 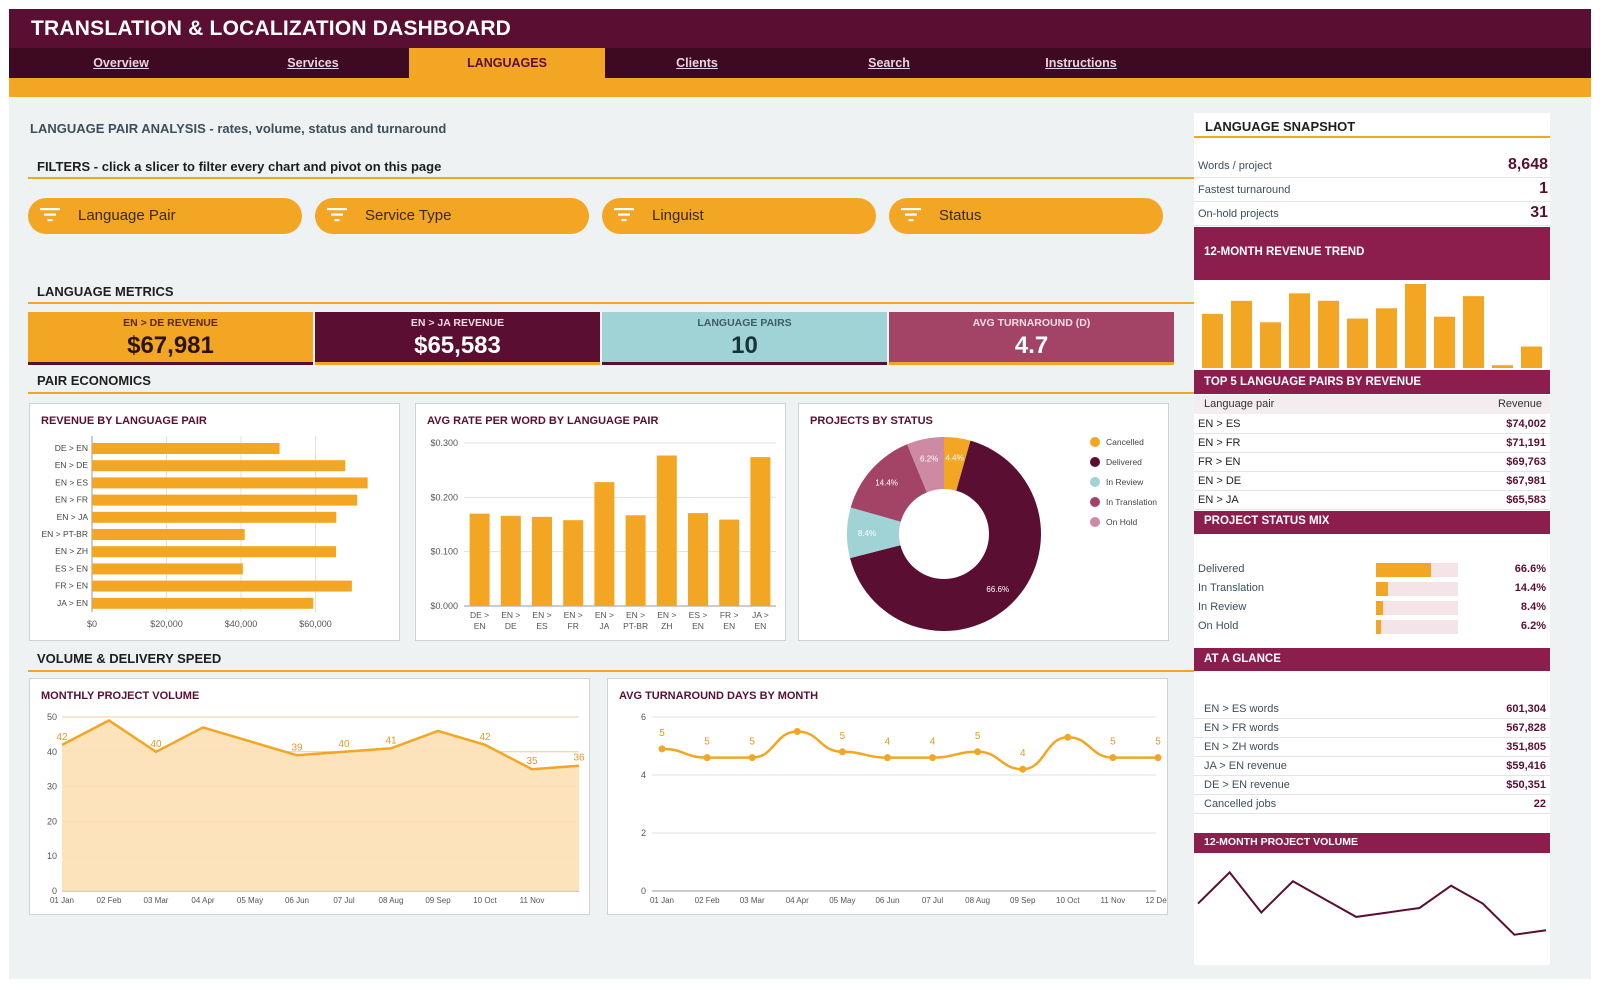 What do you see at coordinates (1372, 404) in the screenshot?
I see `top5-header-row: Language pair Revenue` at bounding box center [1372, 404].